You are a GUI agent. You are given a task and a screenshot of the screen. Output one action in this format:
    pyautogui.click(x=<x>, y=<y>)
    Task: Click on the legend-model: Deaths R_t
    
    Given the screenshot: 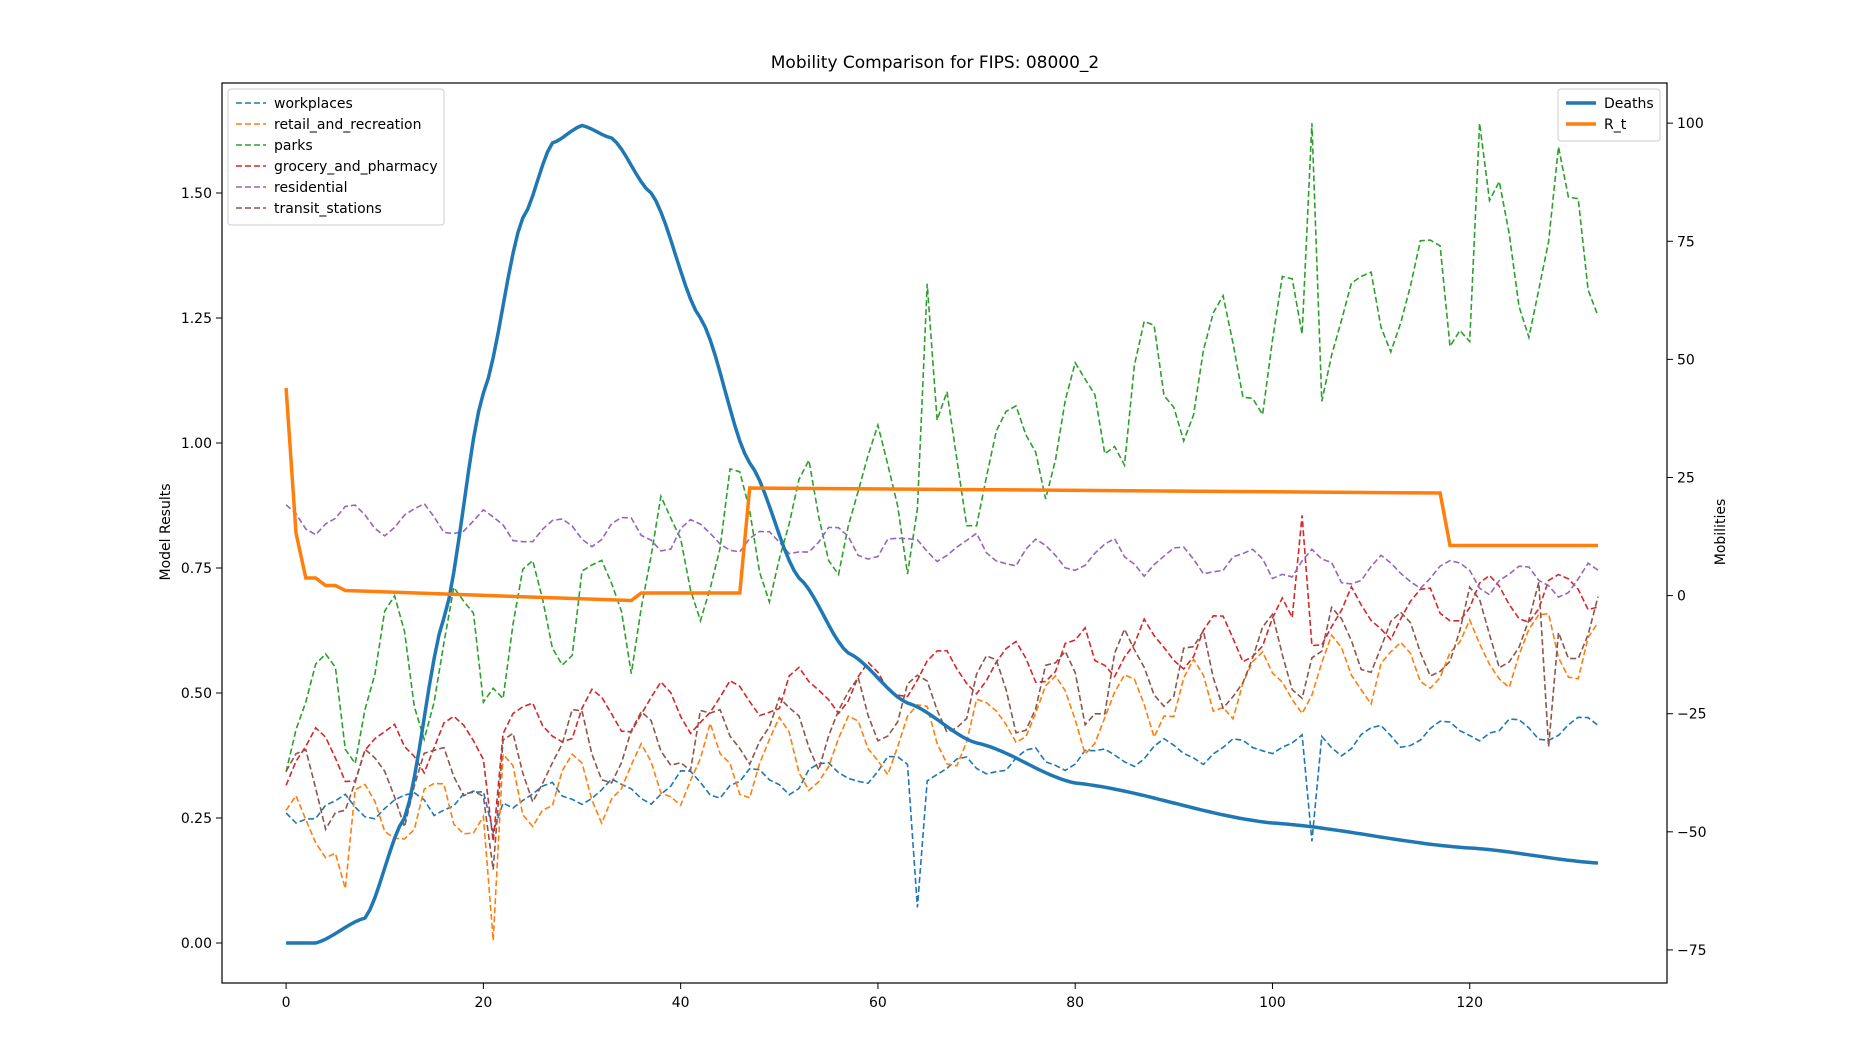 What is the action you would take?
    pyautogui.click(x=1609, y=115)
    